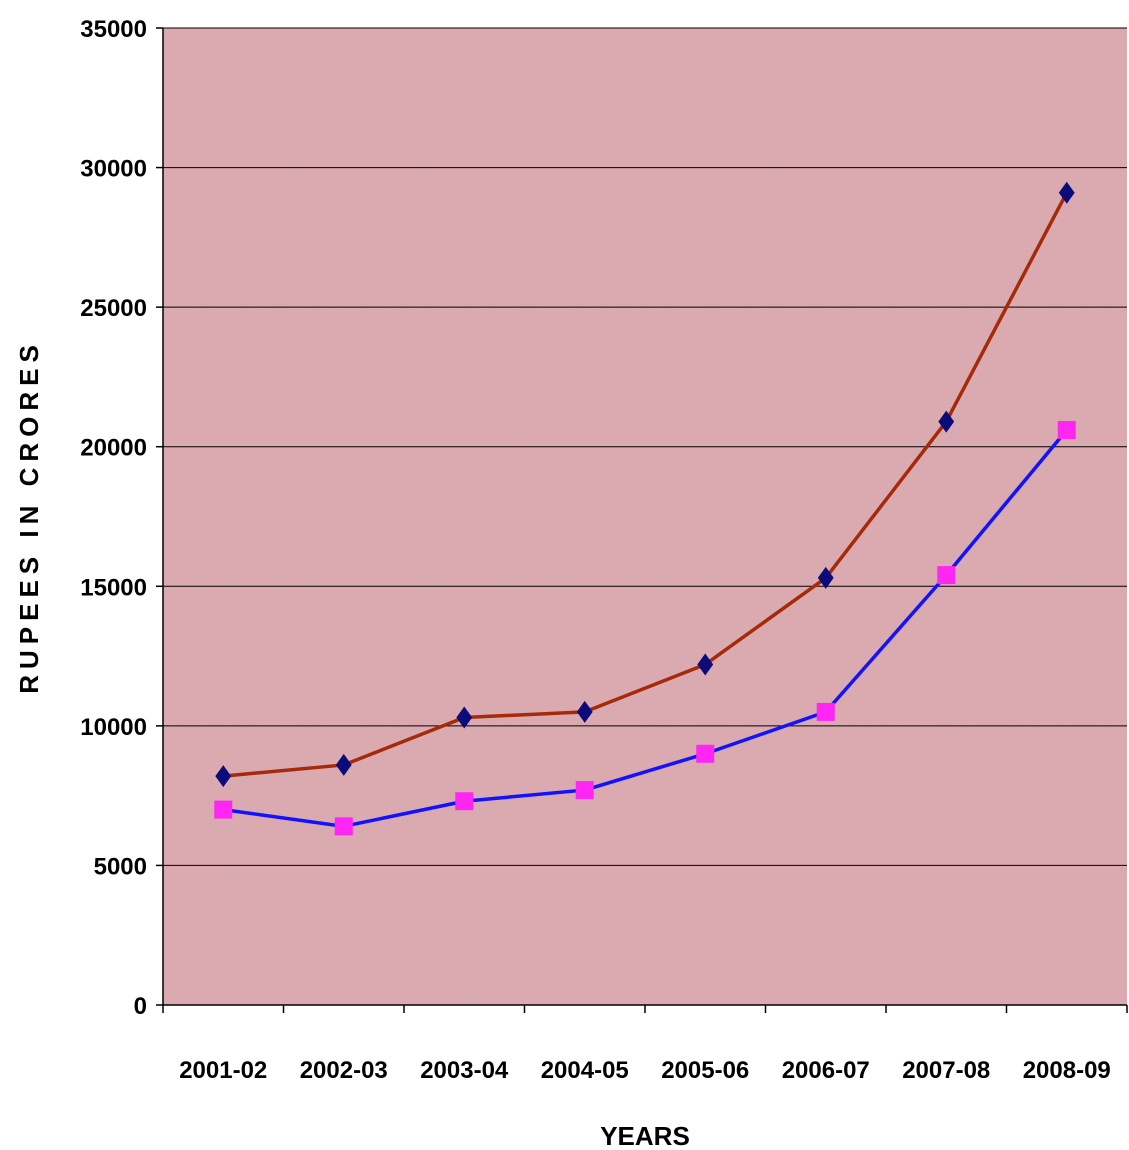  Describe the element at coordinates (645, 1135) in the screenshot. I see `x-axis-title: YEARS` at that location.